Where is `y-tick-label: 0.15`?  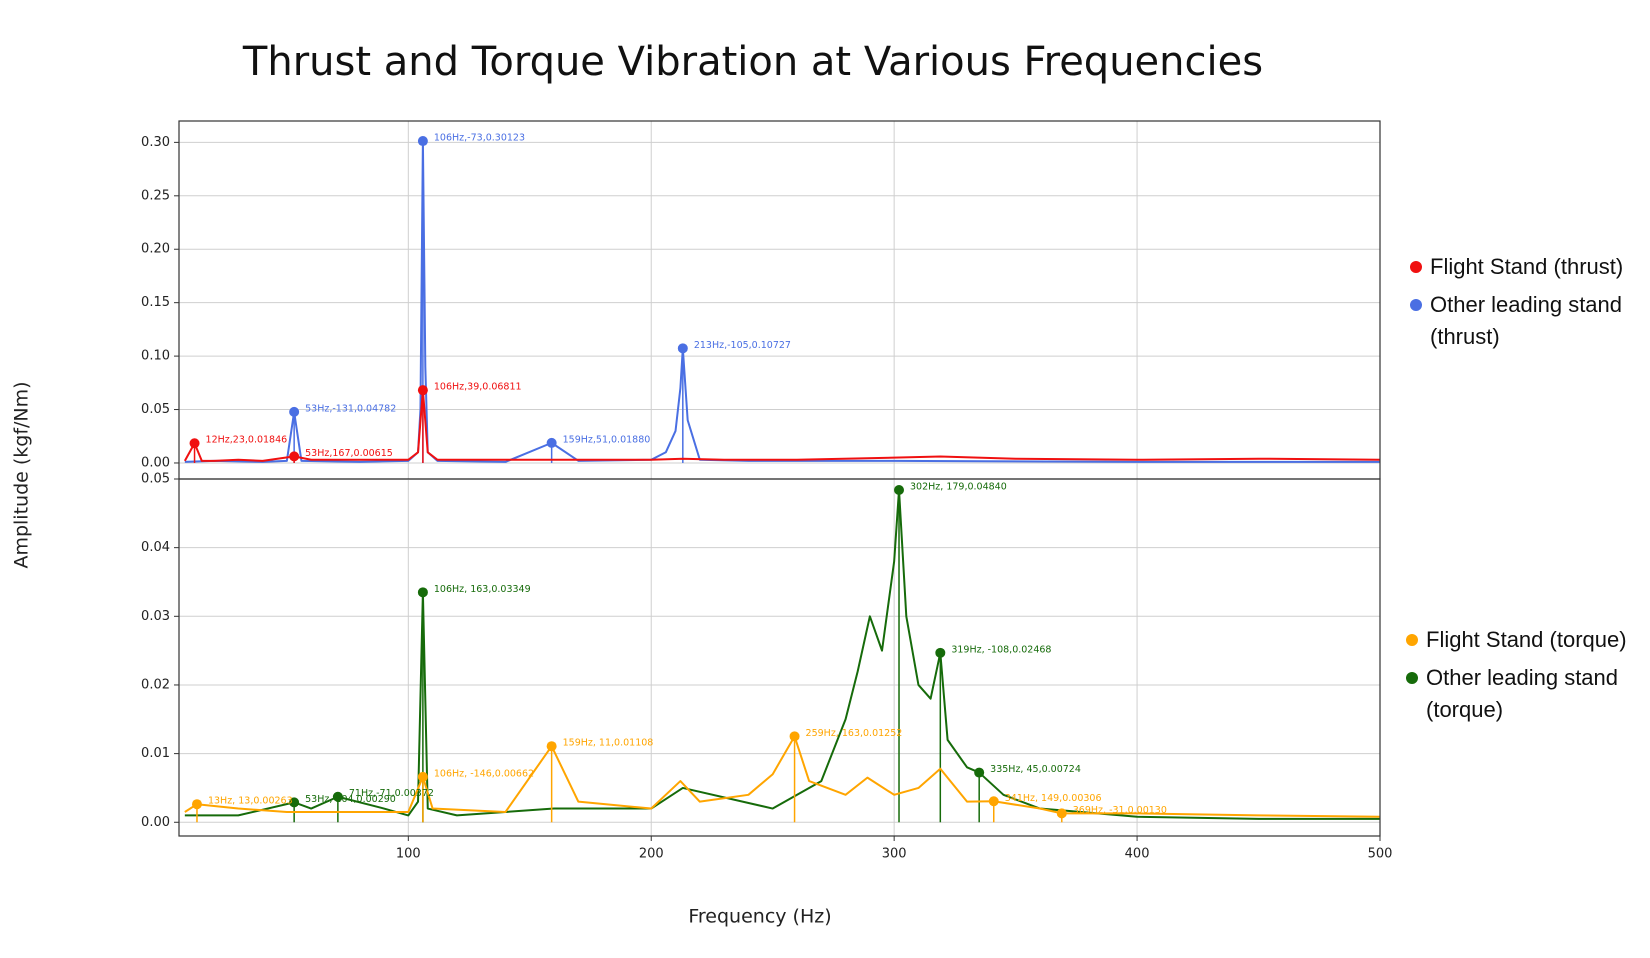
y-tick-label: 0.15 is located at coordinates (155, 302).